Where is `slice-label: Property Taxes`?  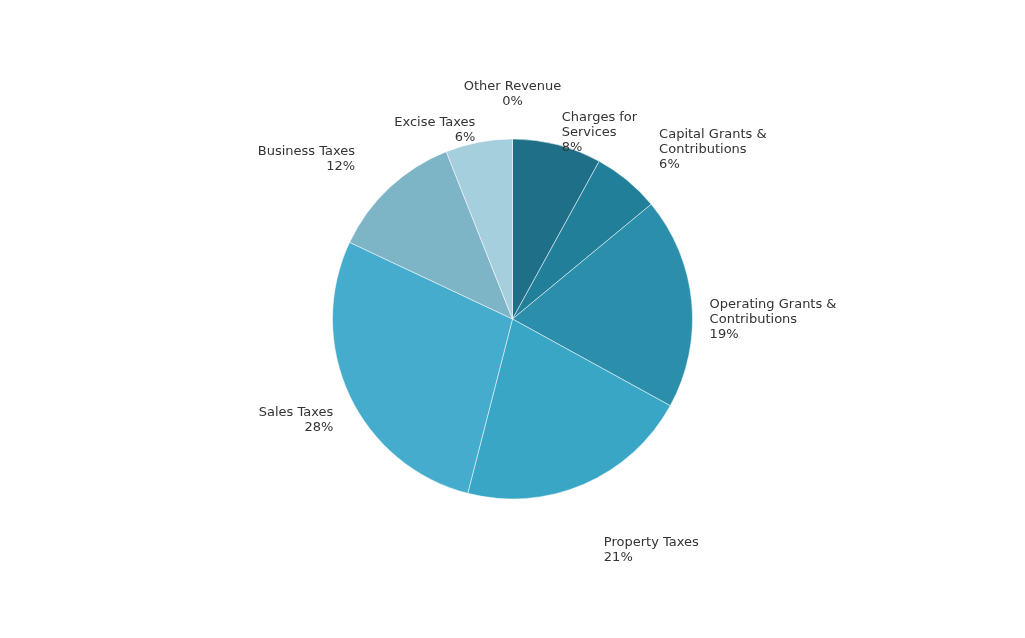 slice-label: Property Taxes is located at coordinates (651, 542).